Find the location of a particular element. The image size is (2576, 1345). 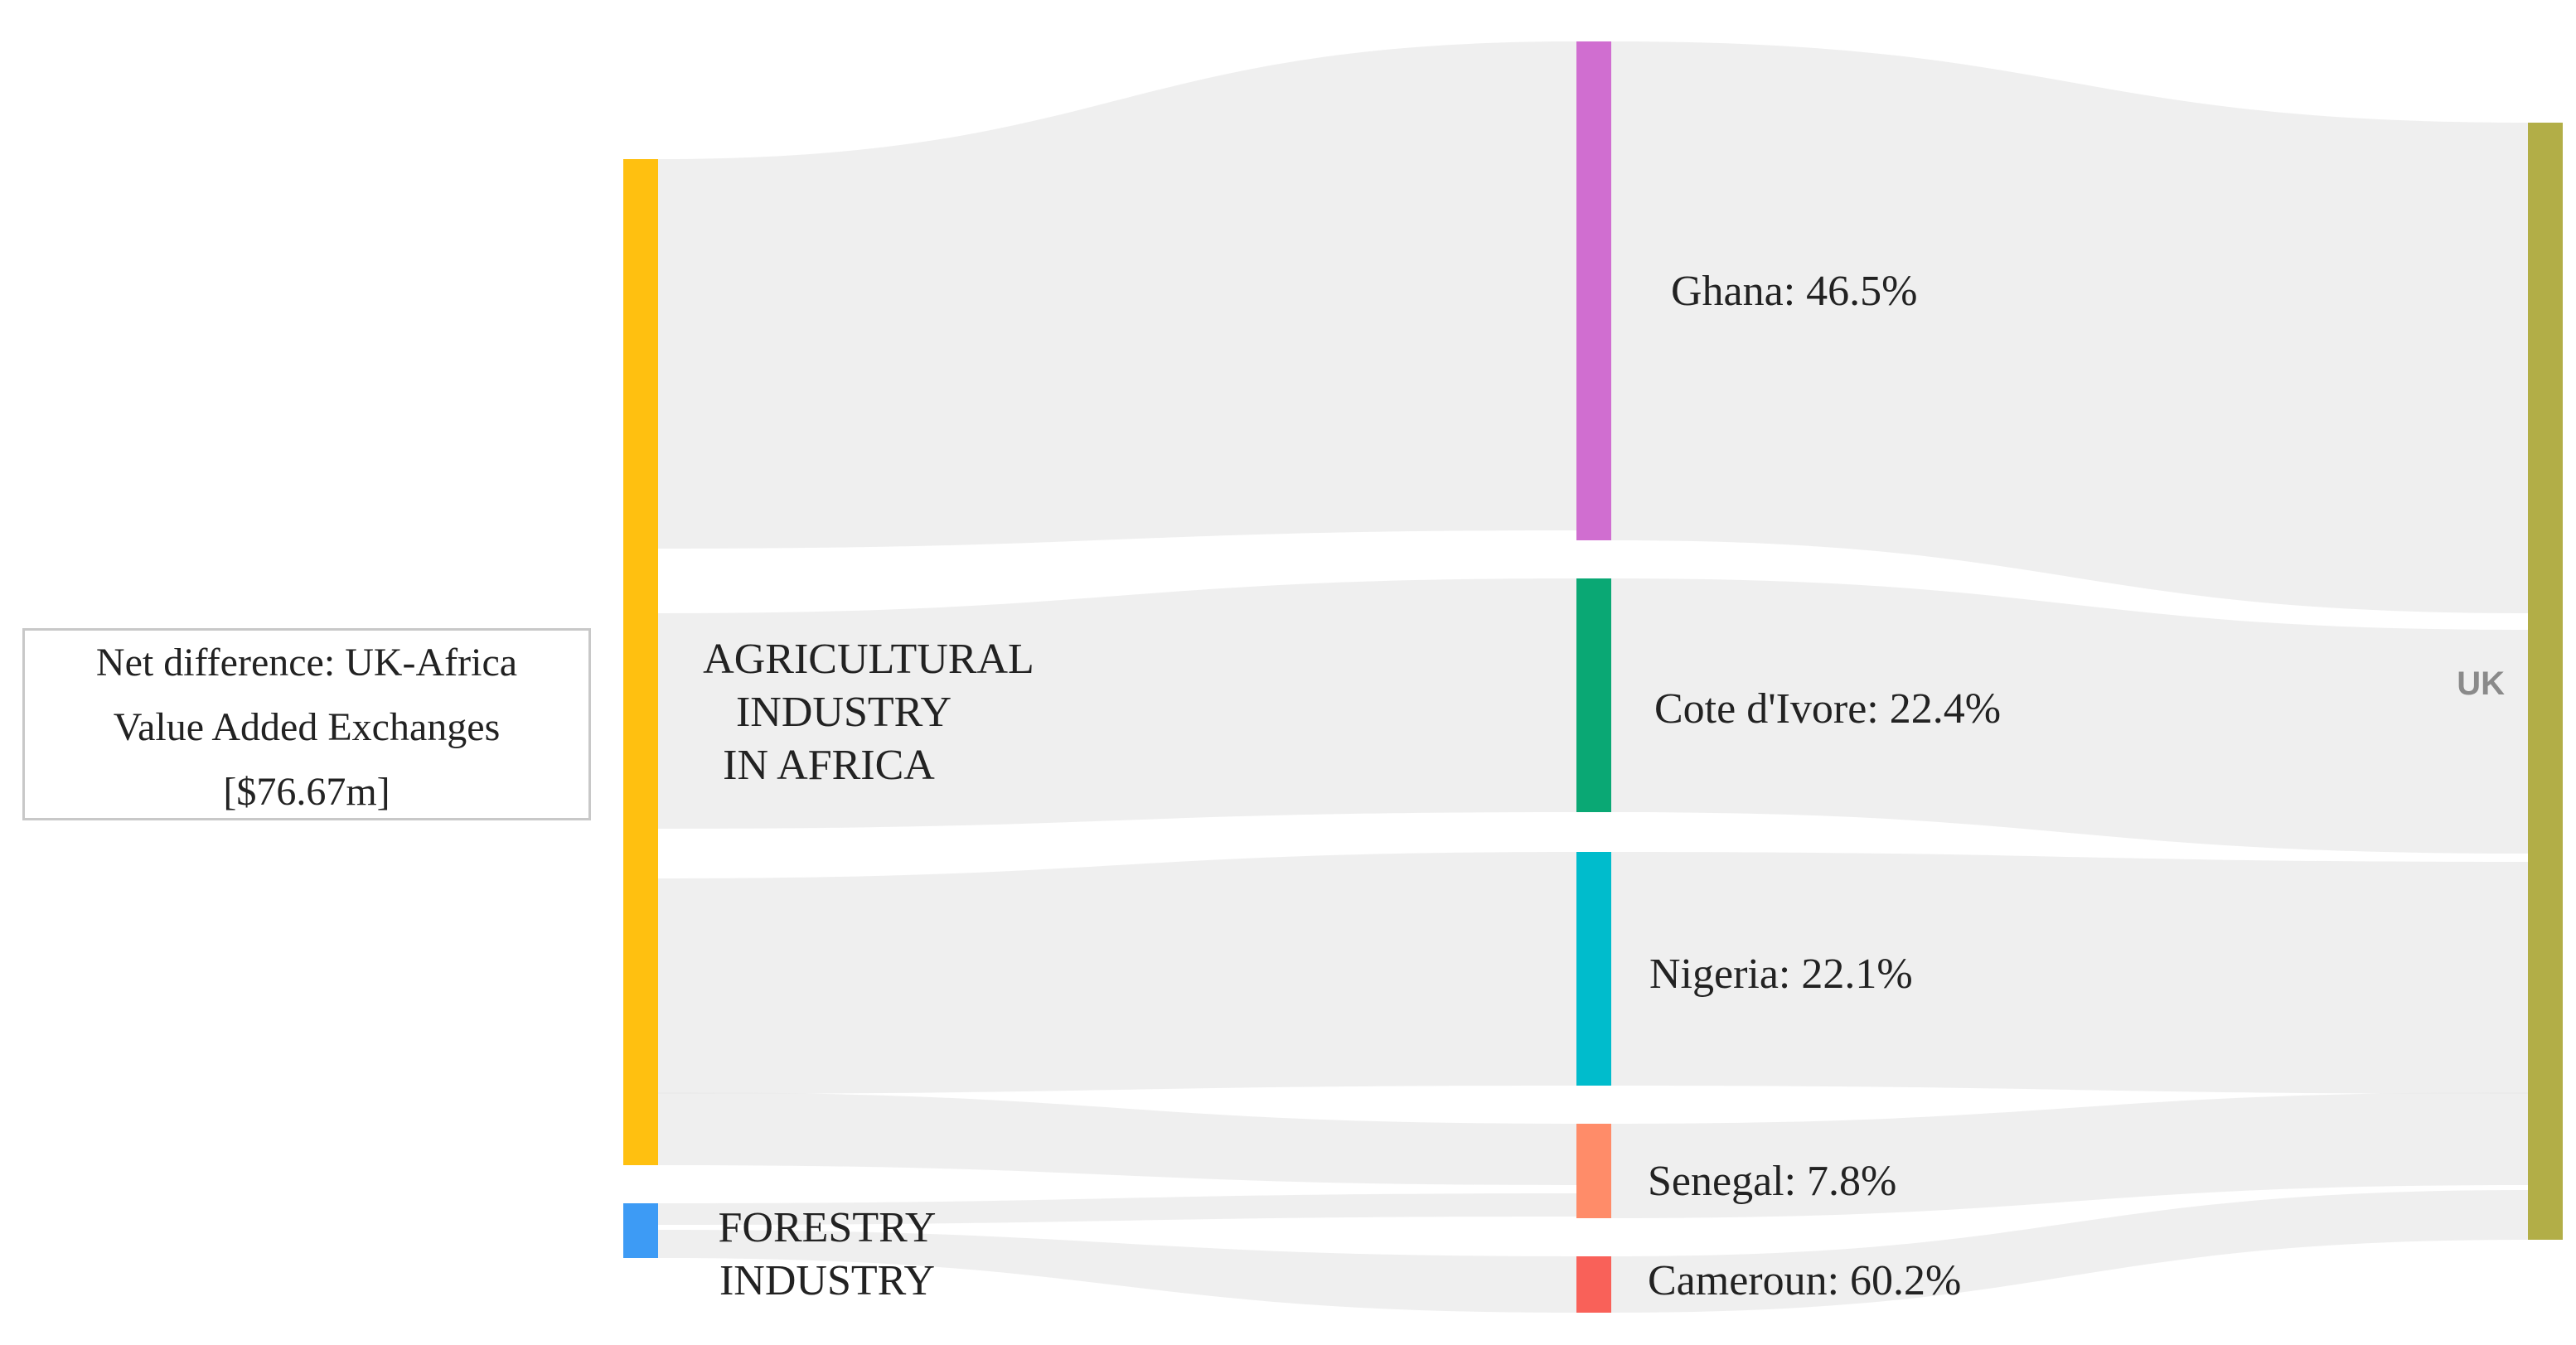

net-difference-line-2: Value Added Exchanges is located at coordinates (307, 727).